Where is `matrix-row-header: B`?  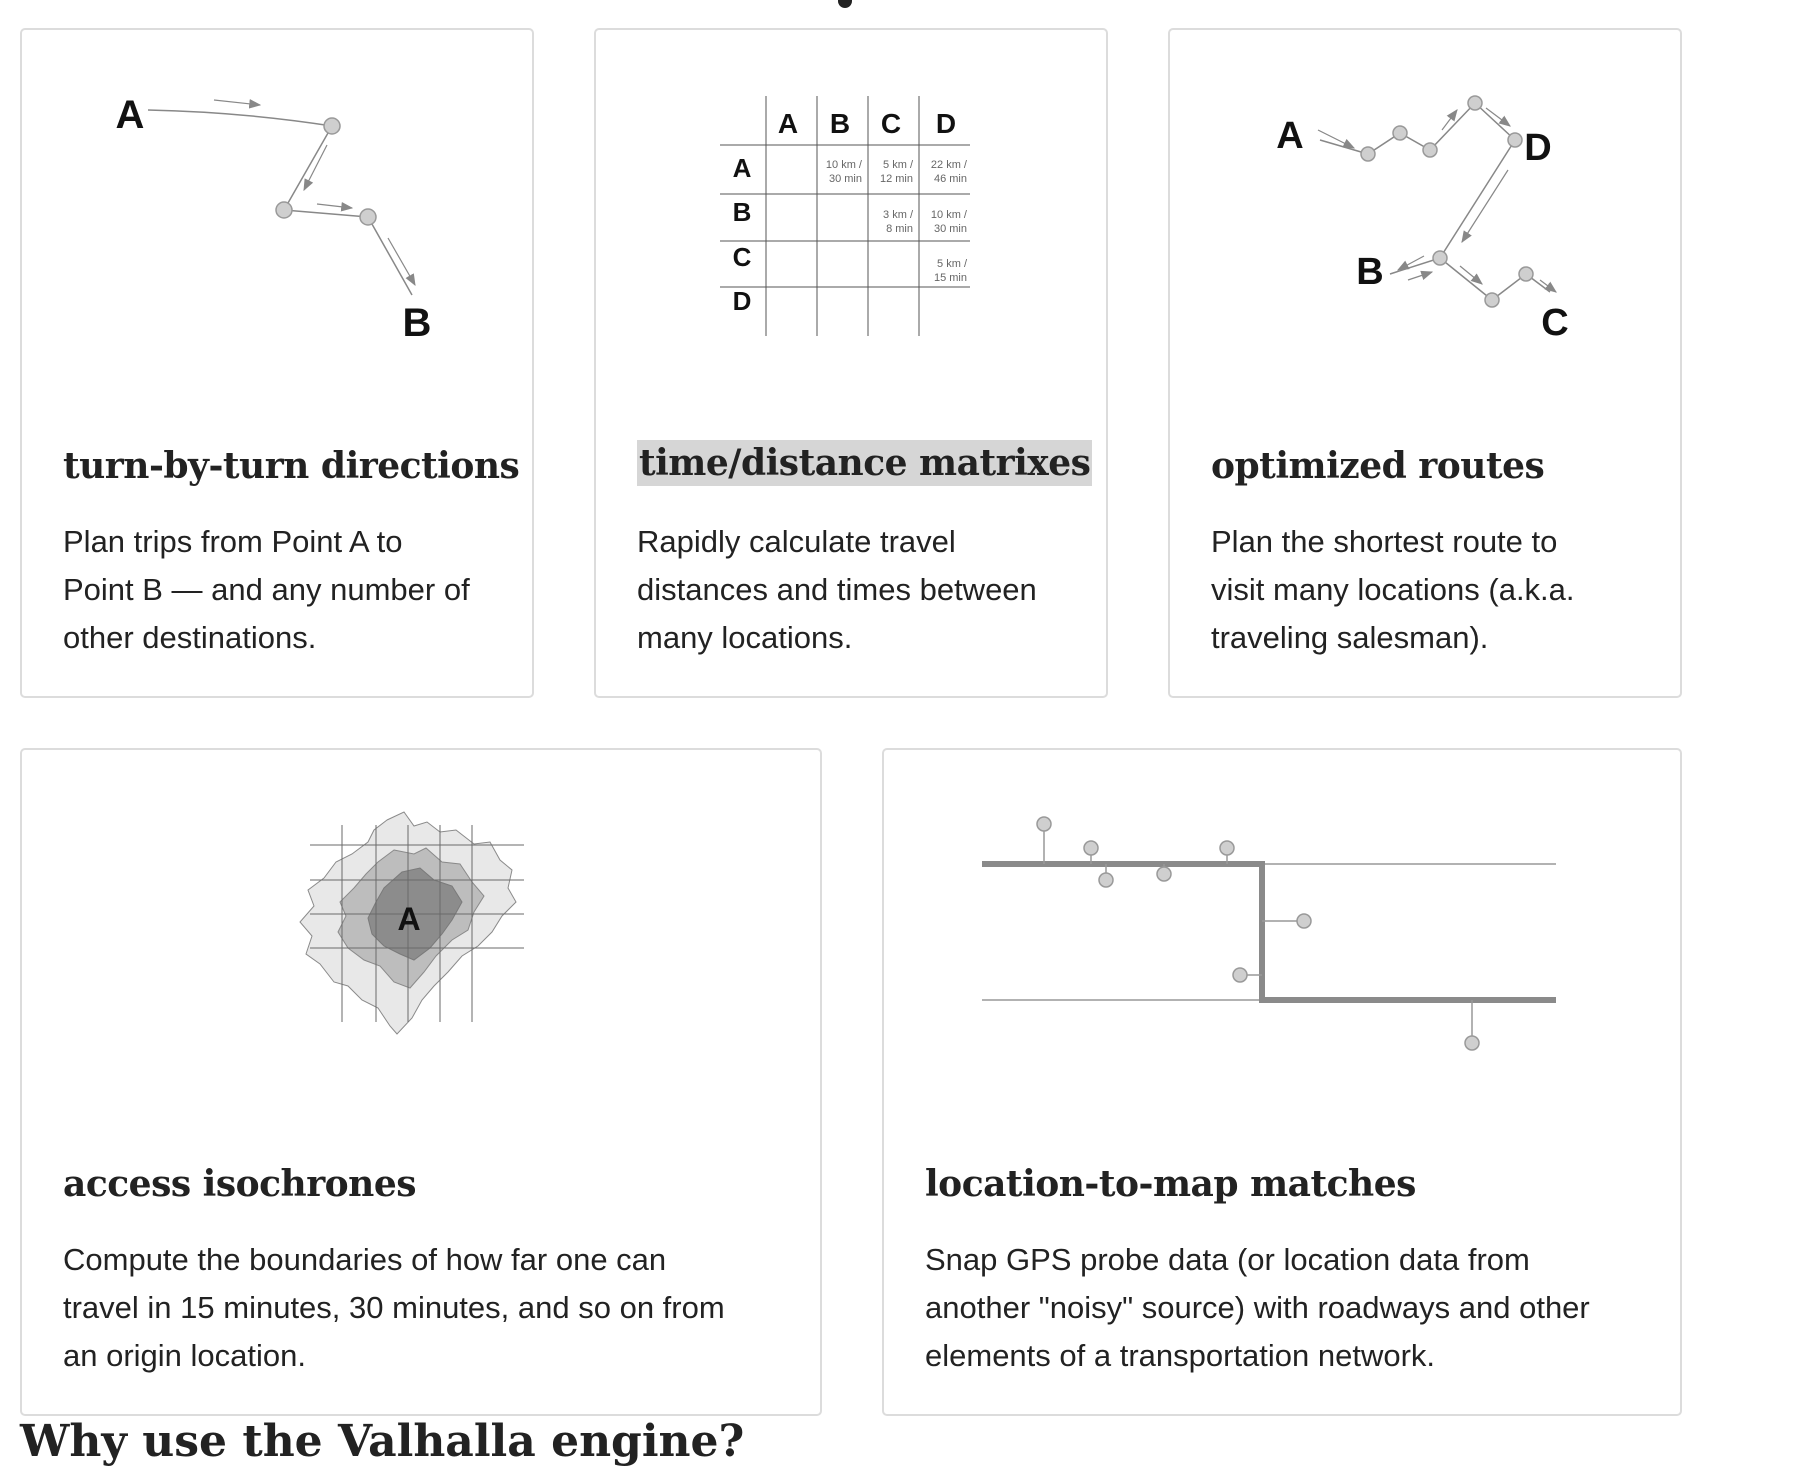
matrix-row-header: B is located at coordinates (742, 212).